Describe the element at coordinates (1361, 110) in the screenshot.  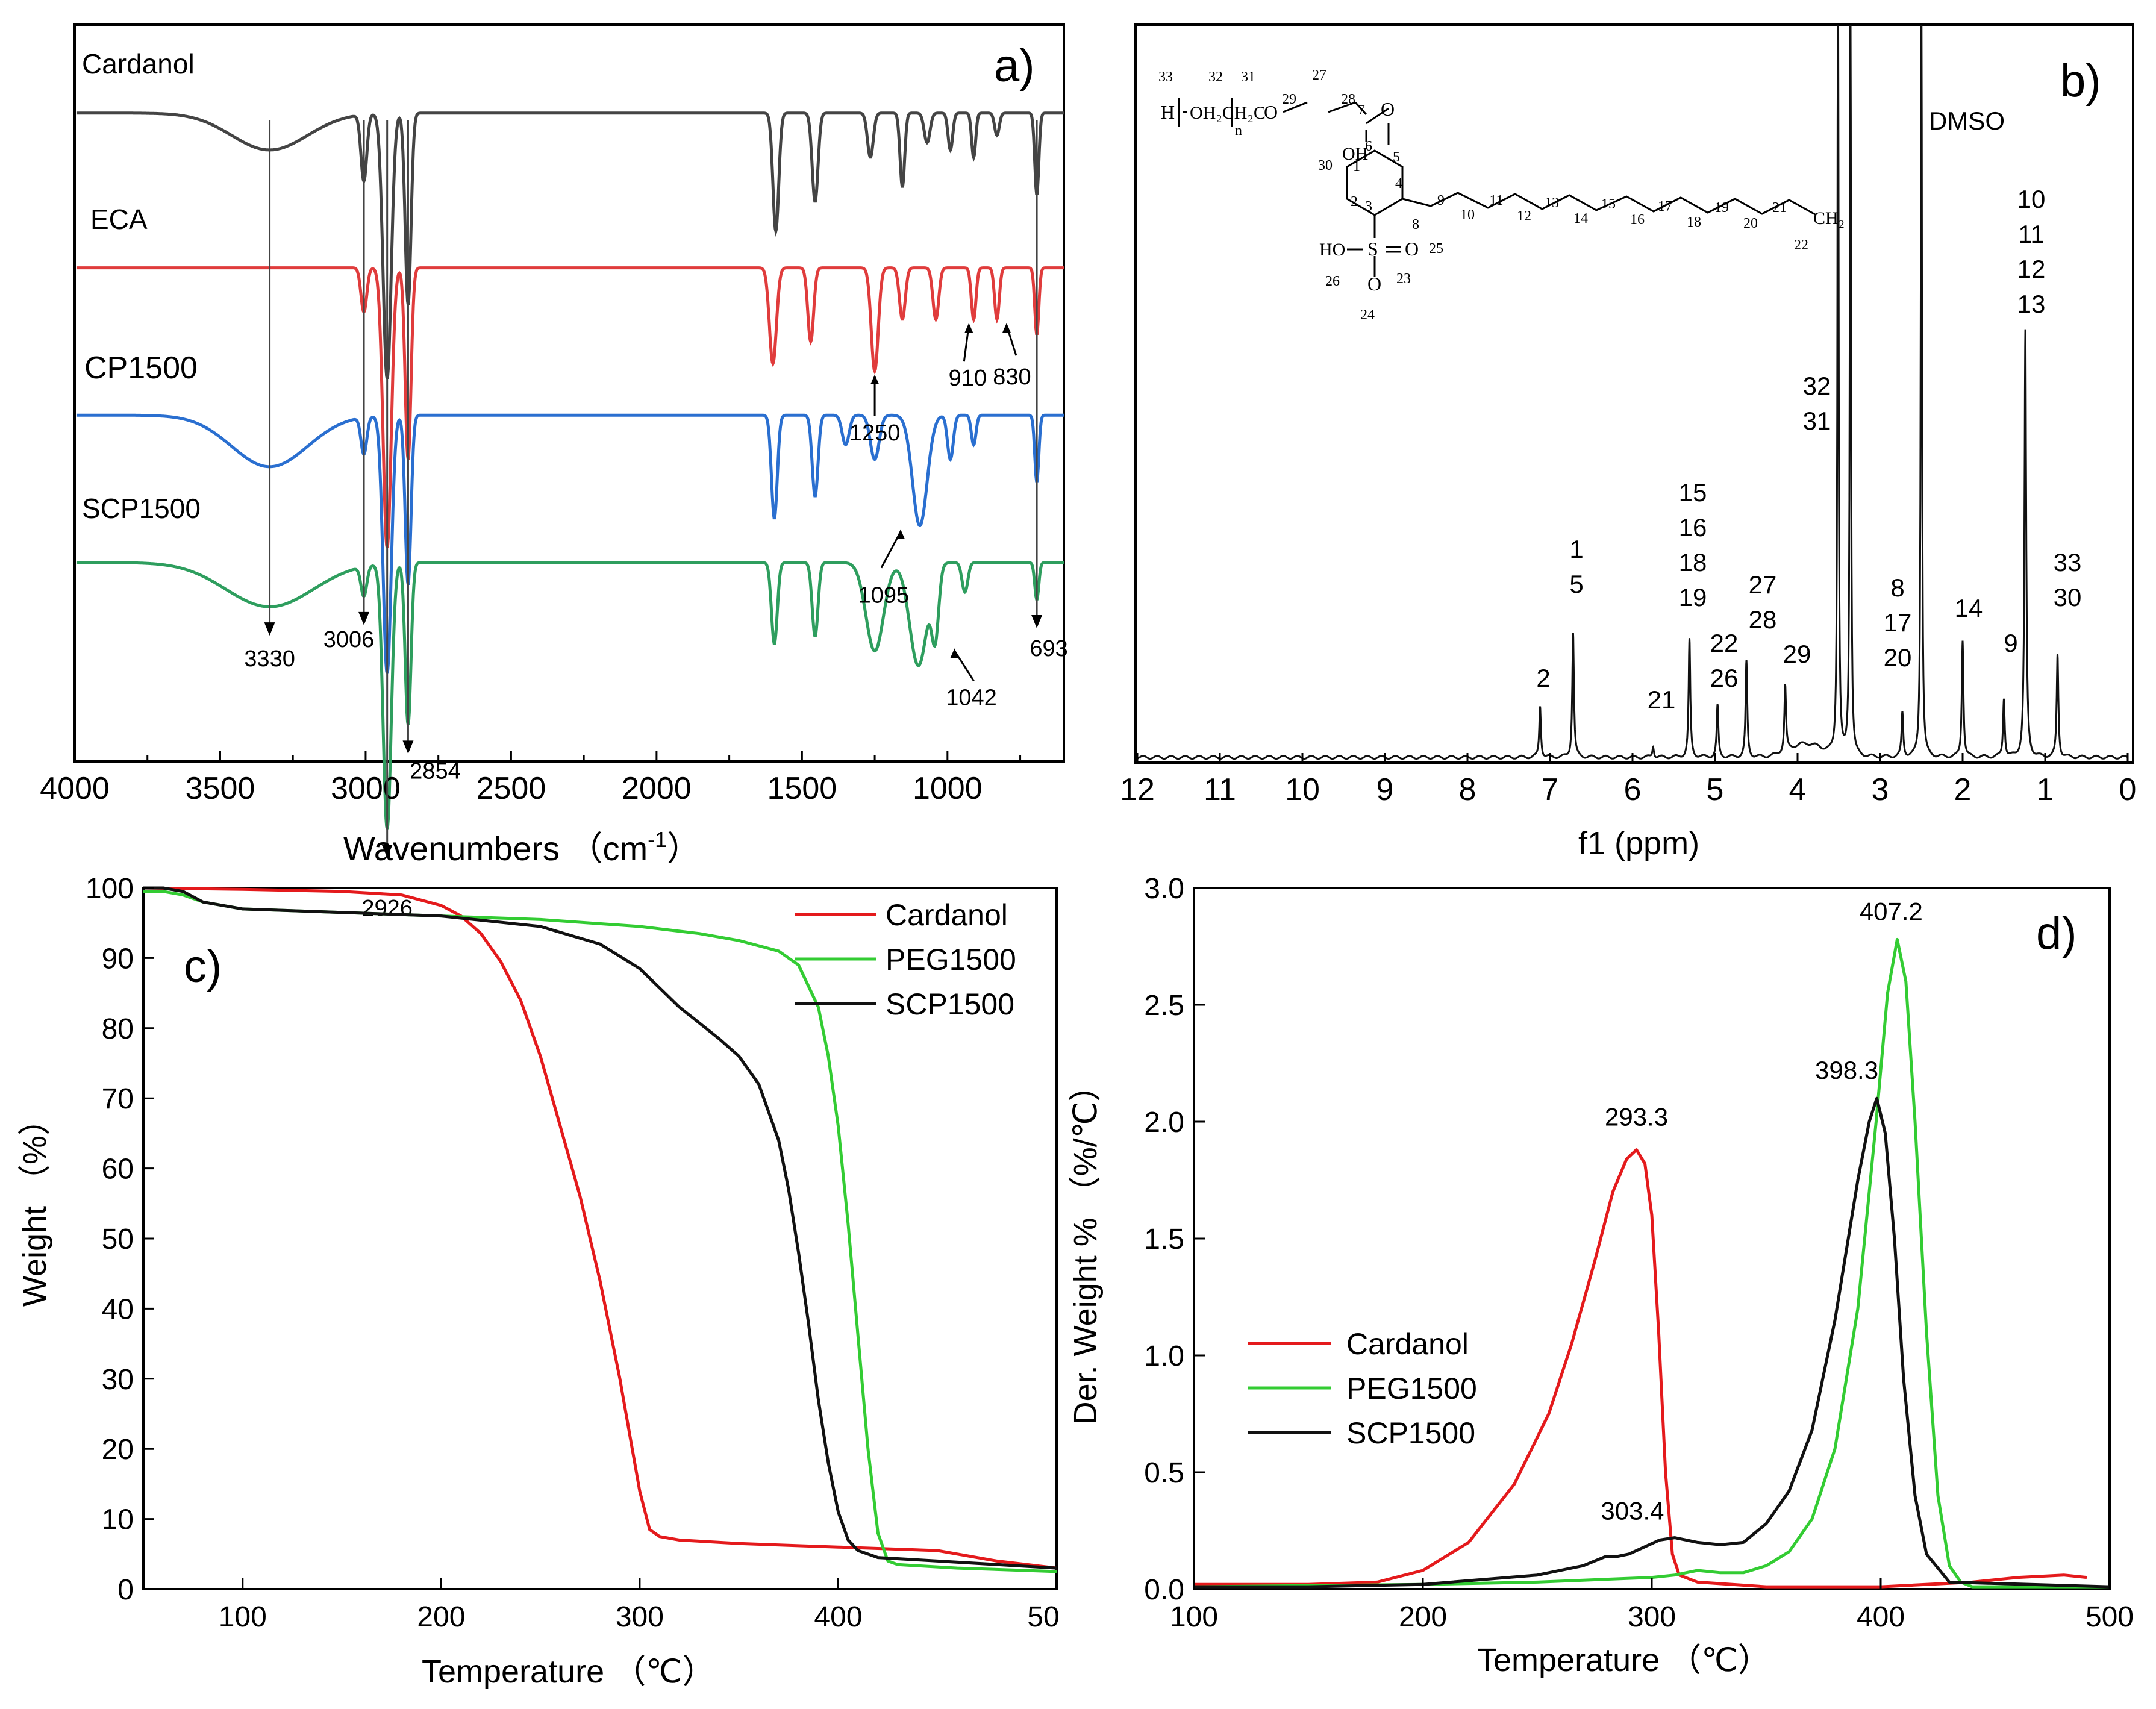
I see `structure-number-7: 7` at that location.